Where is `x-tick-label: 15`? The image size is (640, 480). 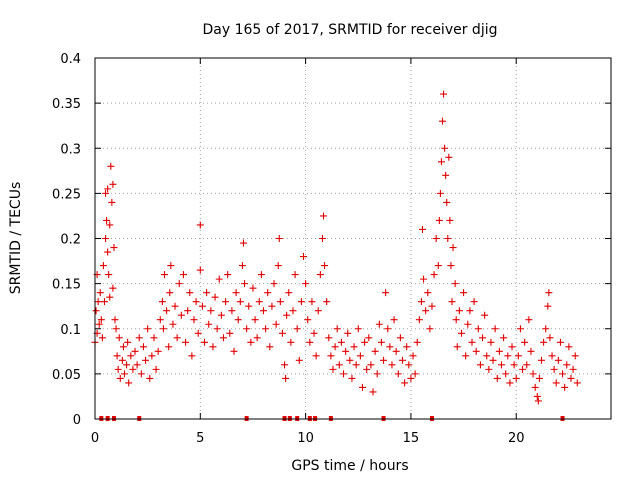
x-tick-label: 15 is located at coordinates (411, 438).